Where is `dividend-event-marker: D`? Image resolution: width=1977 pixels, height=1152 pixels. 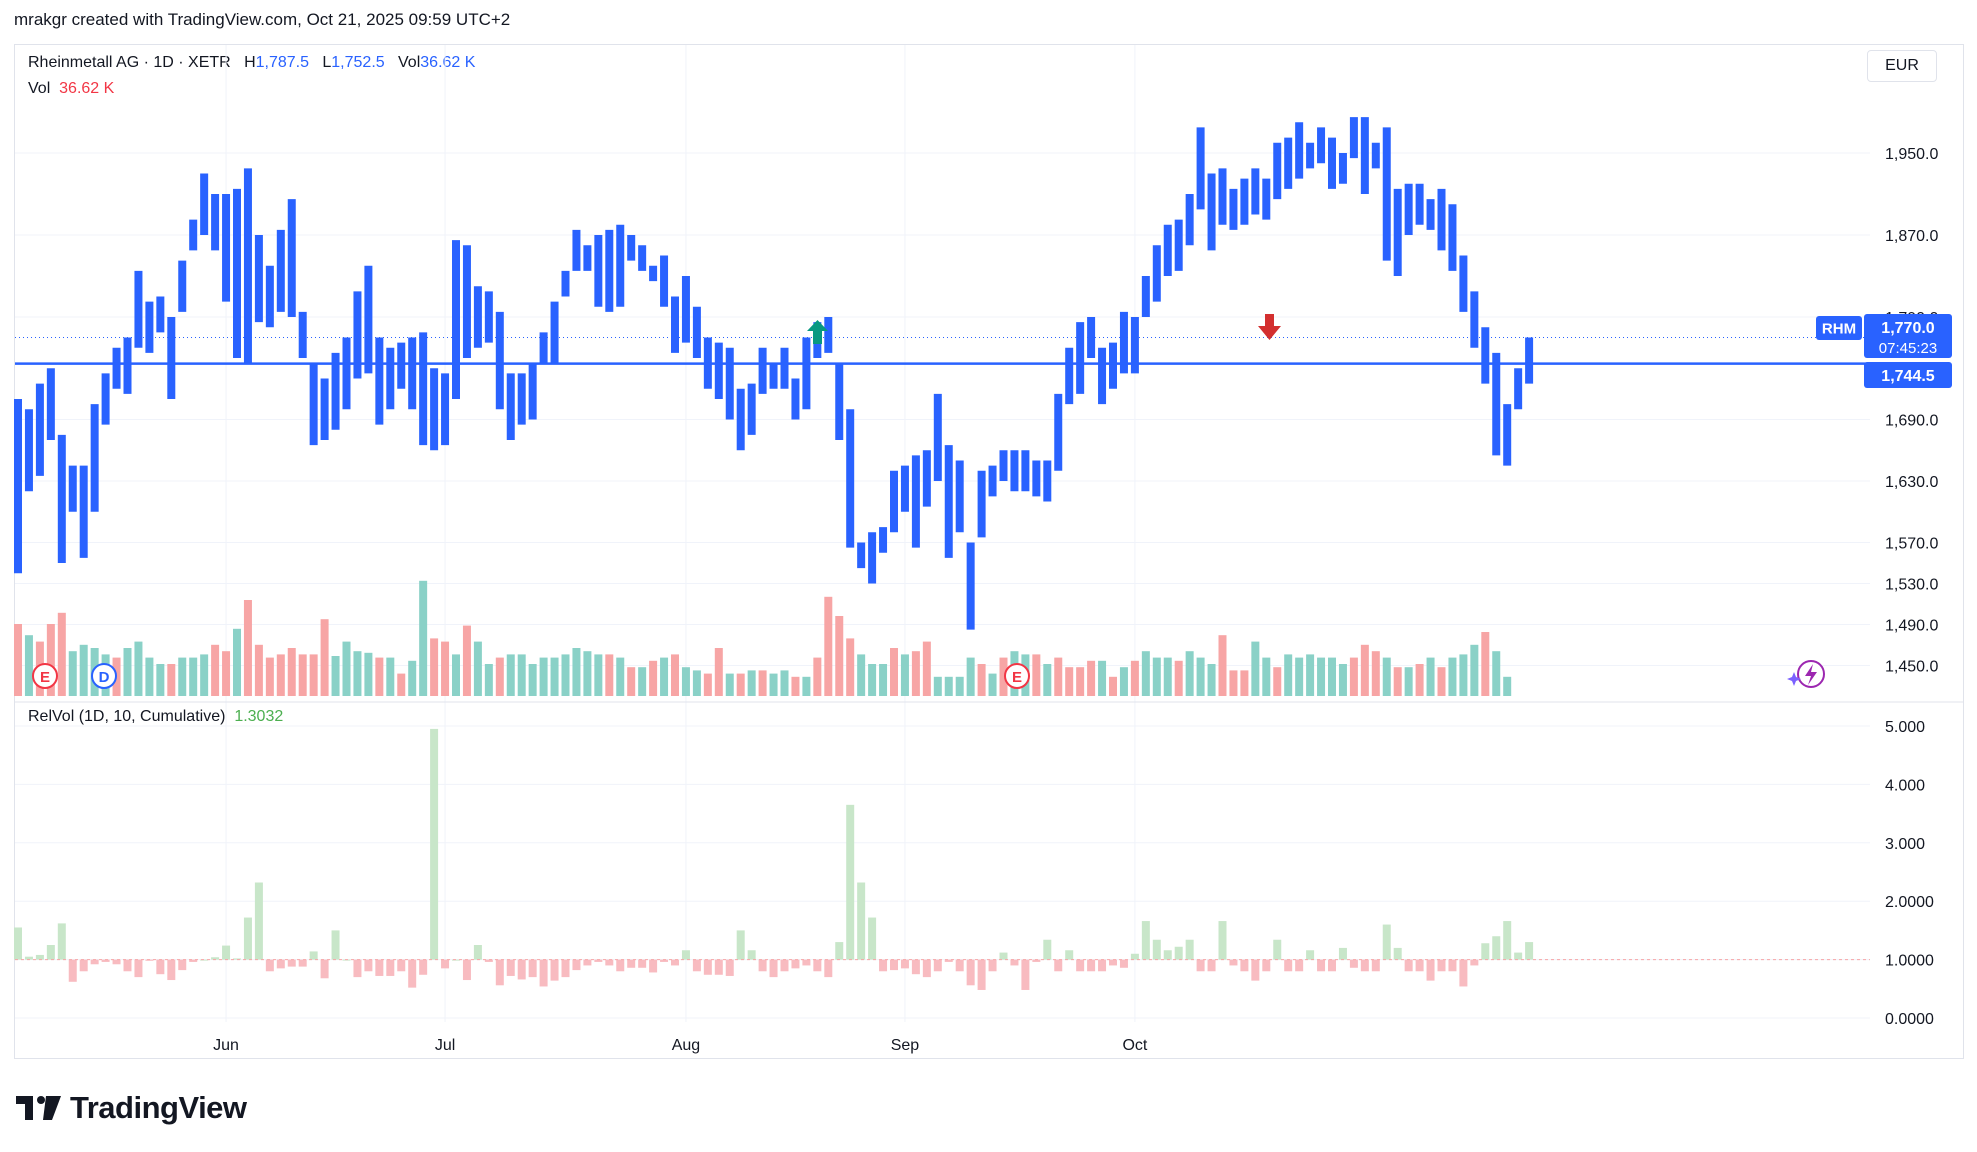
dividend-event-marker: D is located at coordinates (104, 676).